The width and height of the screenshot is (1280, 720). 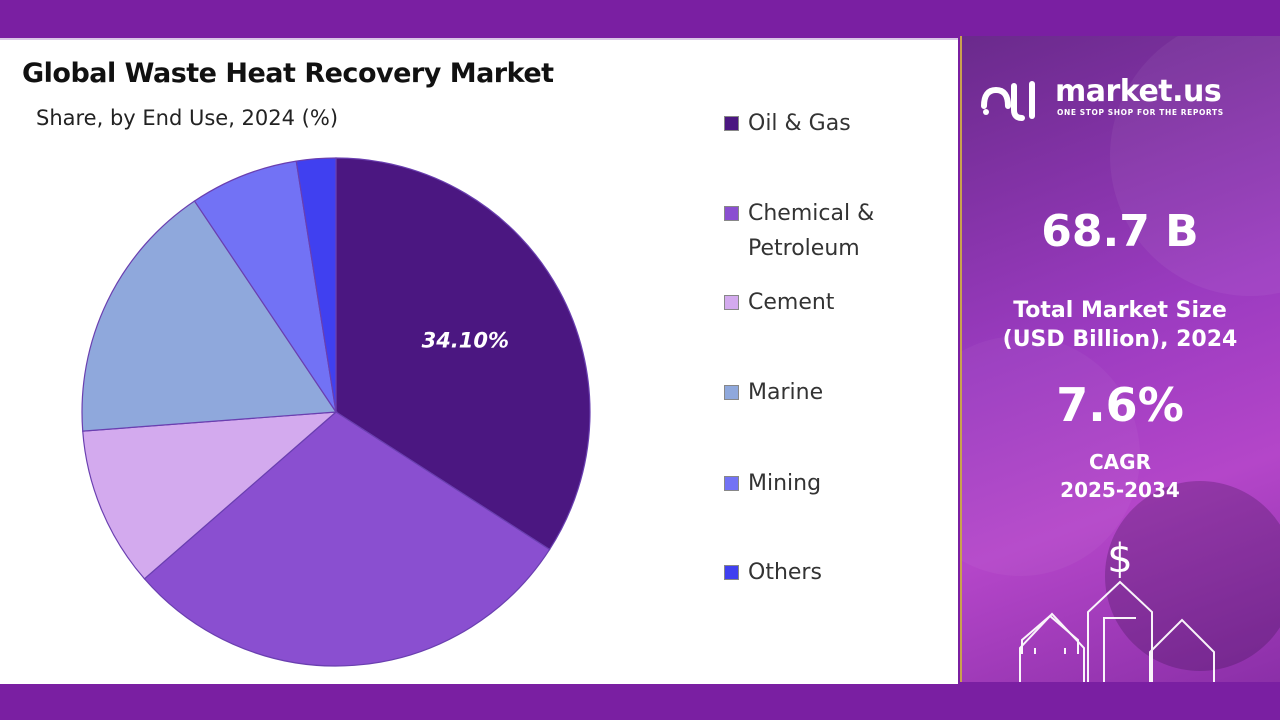 What do you see at coordinates (791, 302) in the screenshot?
I see `legend-label: Cement` at bounding box center [791, 302].